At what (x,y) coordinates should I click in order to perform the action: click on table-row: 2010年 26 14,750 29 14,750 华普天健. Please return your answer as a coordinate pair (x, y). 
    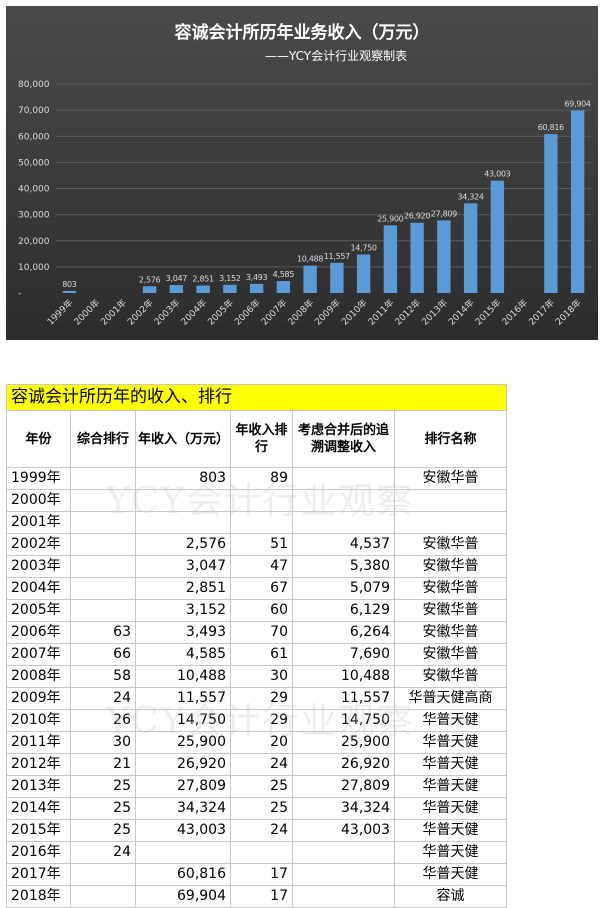
    Looking at the image, I should click on (257, 720).